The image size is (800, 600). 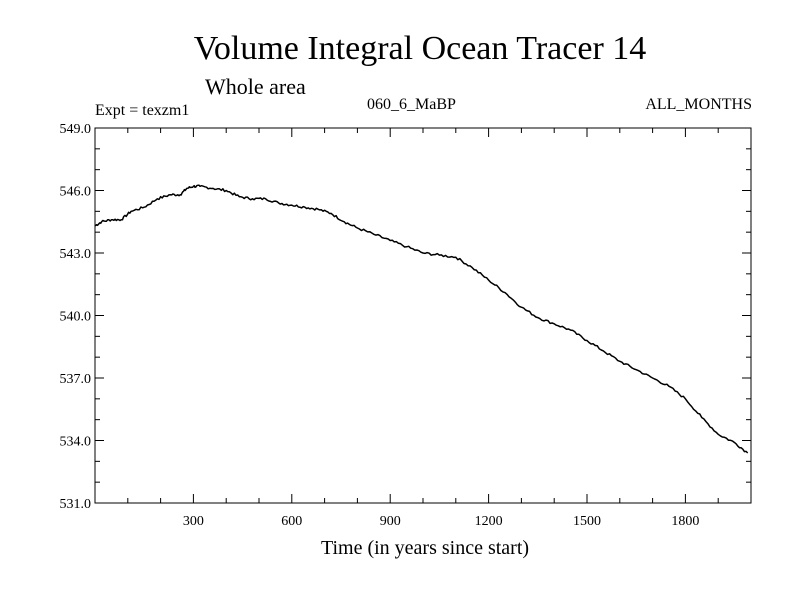 I want to click on x-axis-label: Time (in years since start), so click(x=425, y=548).